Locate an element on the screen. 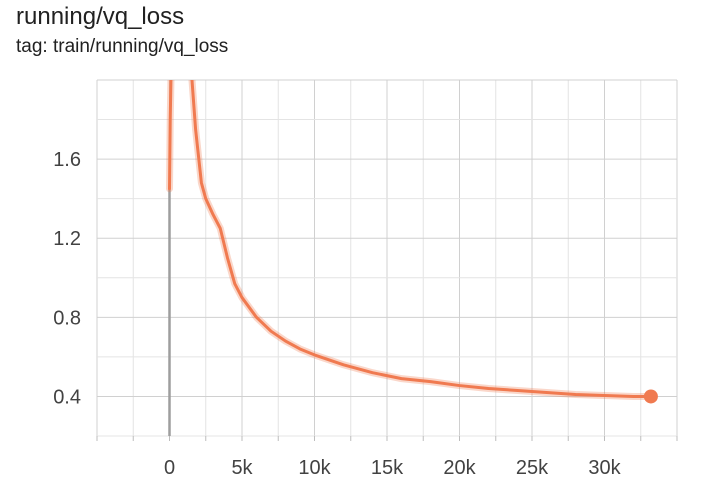 The image size is (702, 488). series-end-point is located at coordinates (650, 396).